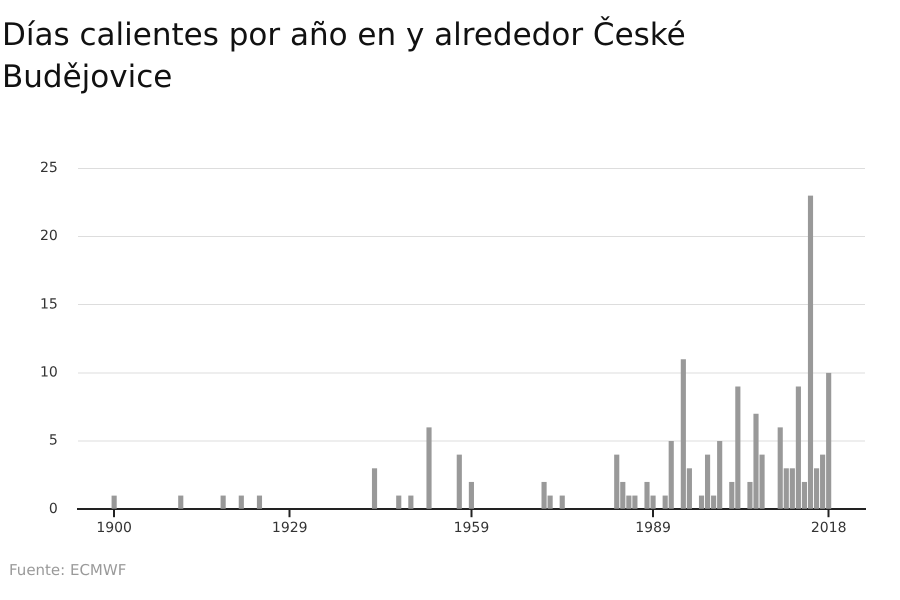  I want to click on source-note: Fuente: ECMWF, so click(67, 570).